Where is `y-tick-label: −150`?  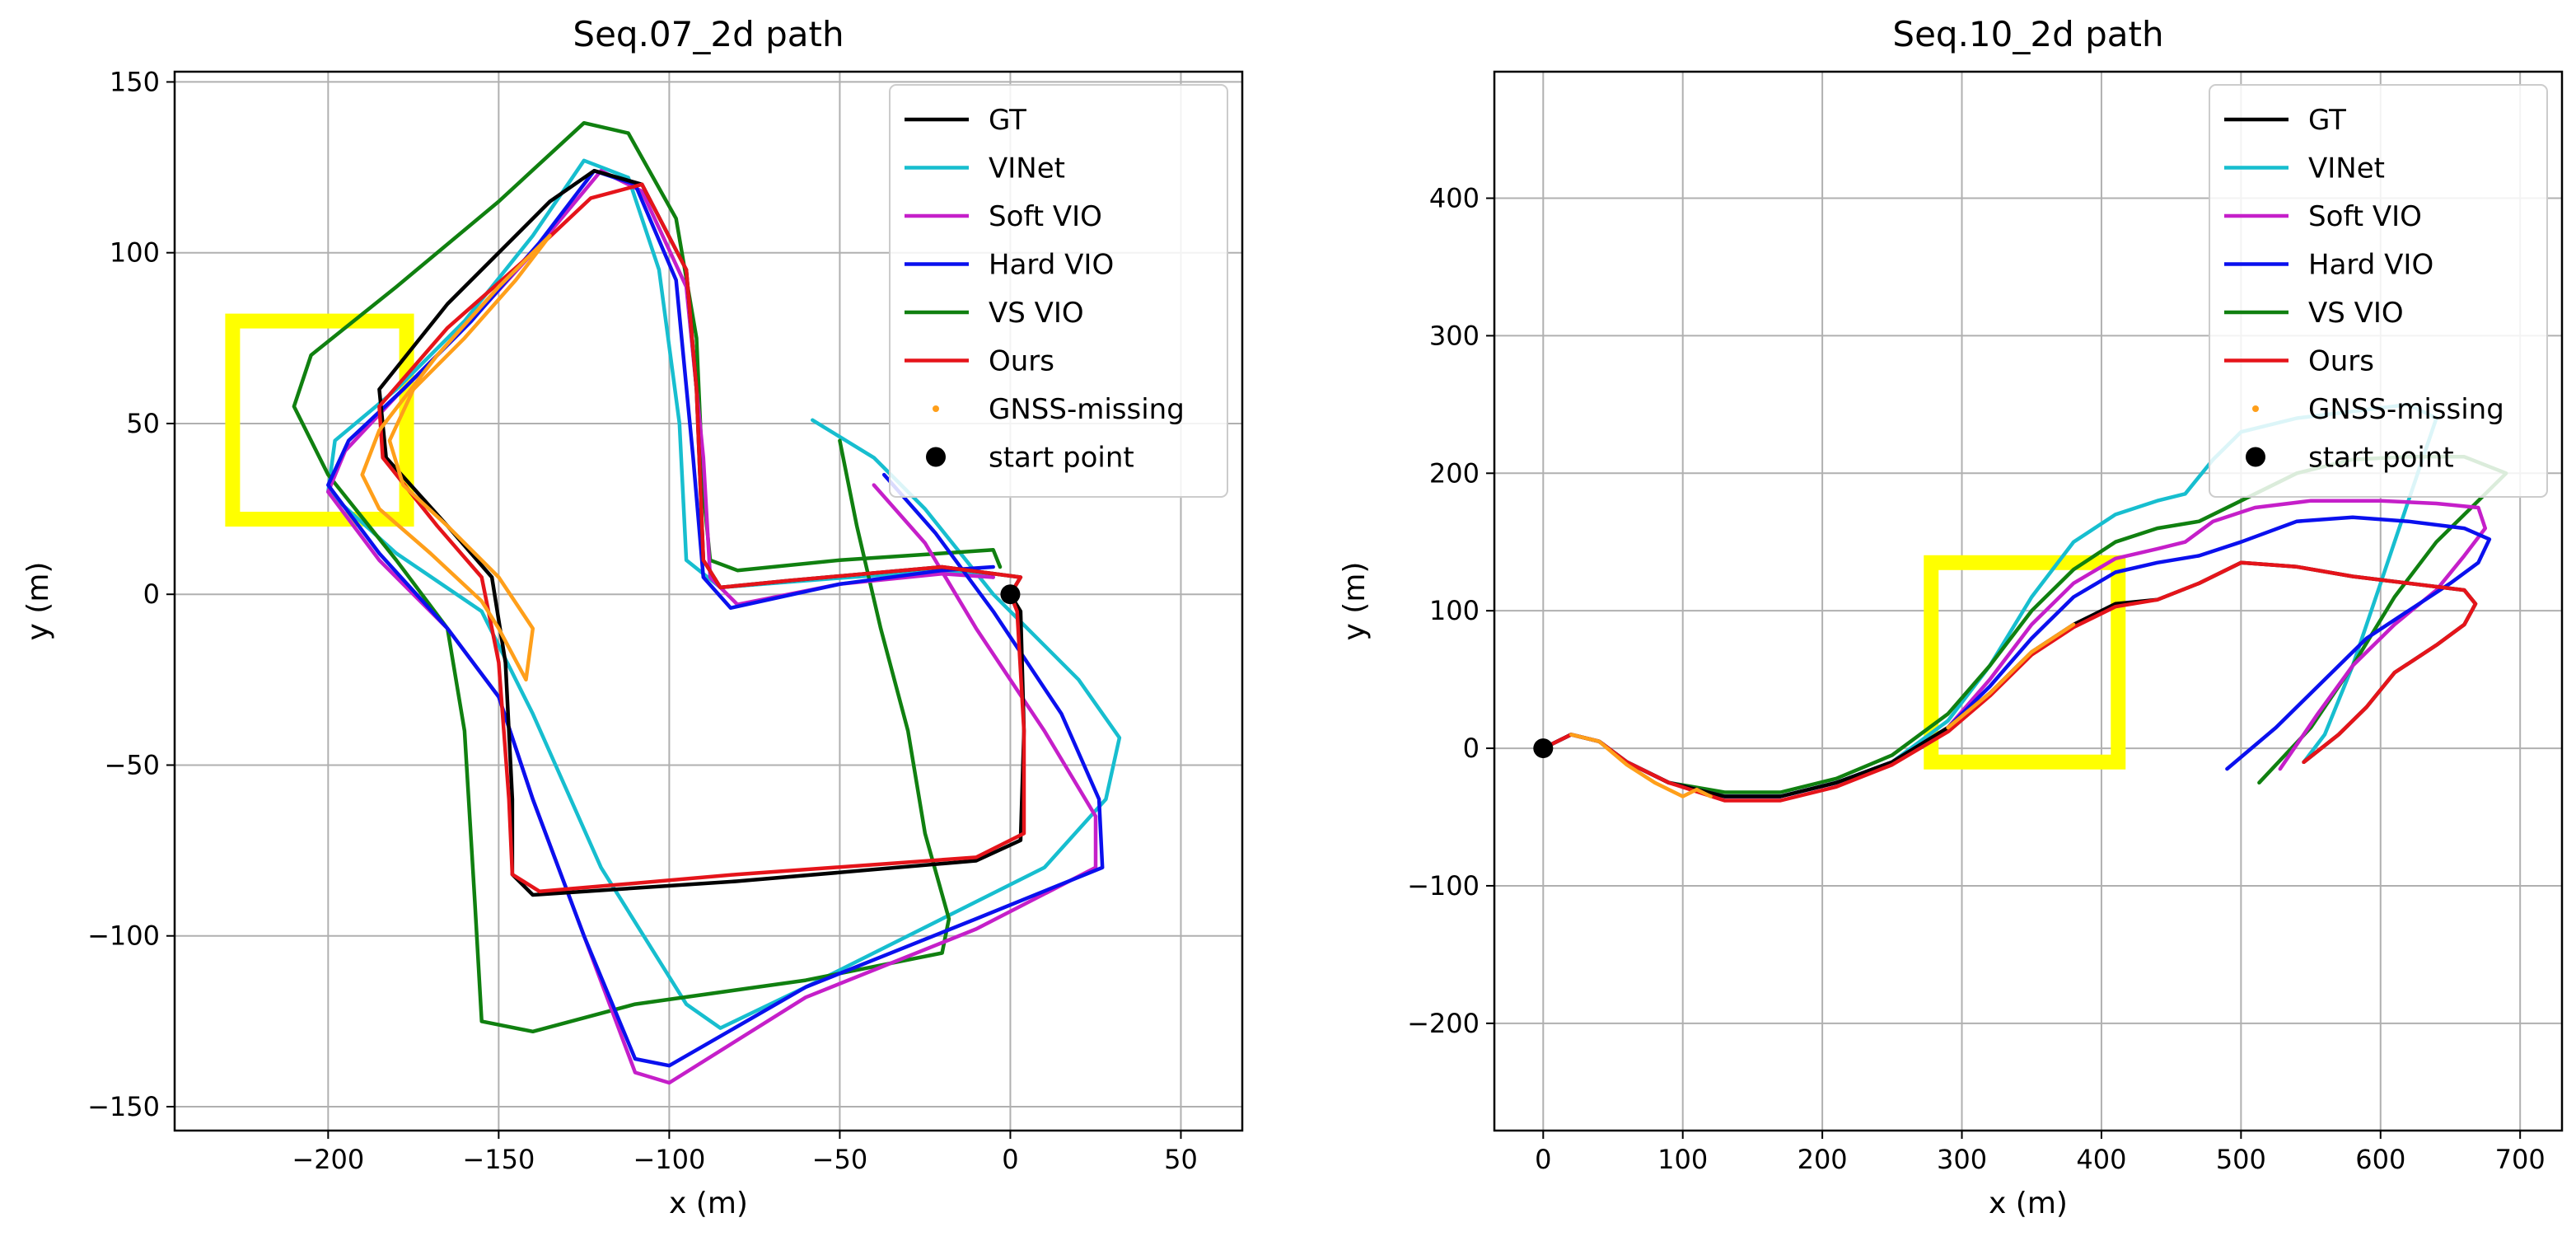
y-tick-label: −150 is located at coordinates (123, 1106).